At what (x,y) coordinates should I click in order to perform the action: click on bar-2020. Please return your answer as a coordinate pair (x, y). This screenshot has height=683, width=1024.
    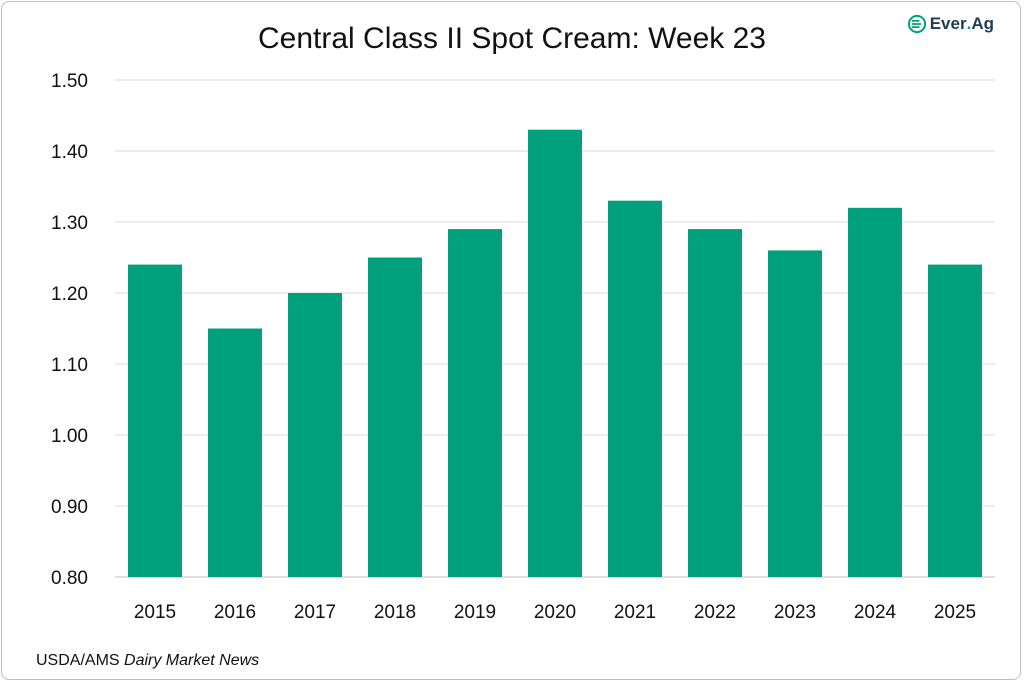
    Looking at the image, I should click on (555, 353).